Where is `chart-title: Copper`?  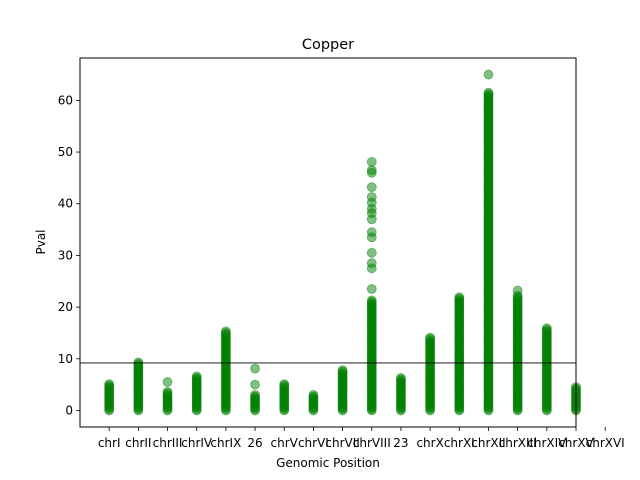
chart-title: Copper is located at coordinates (328, 45).